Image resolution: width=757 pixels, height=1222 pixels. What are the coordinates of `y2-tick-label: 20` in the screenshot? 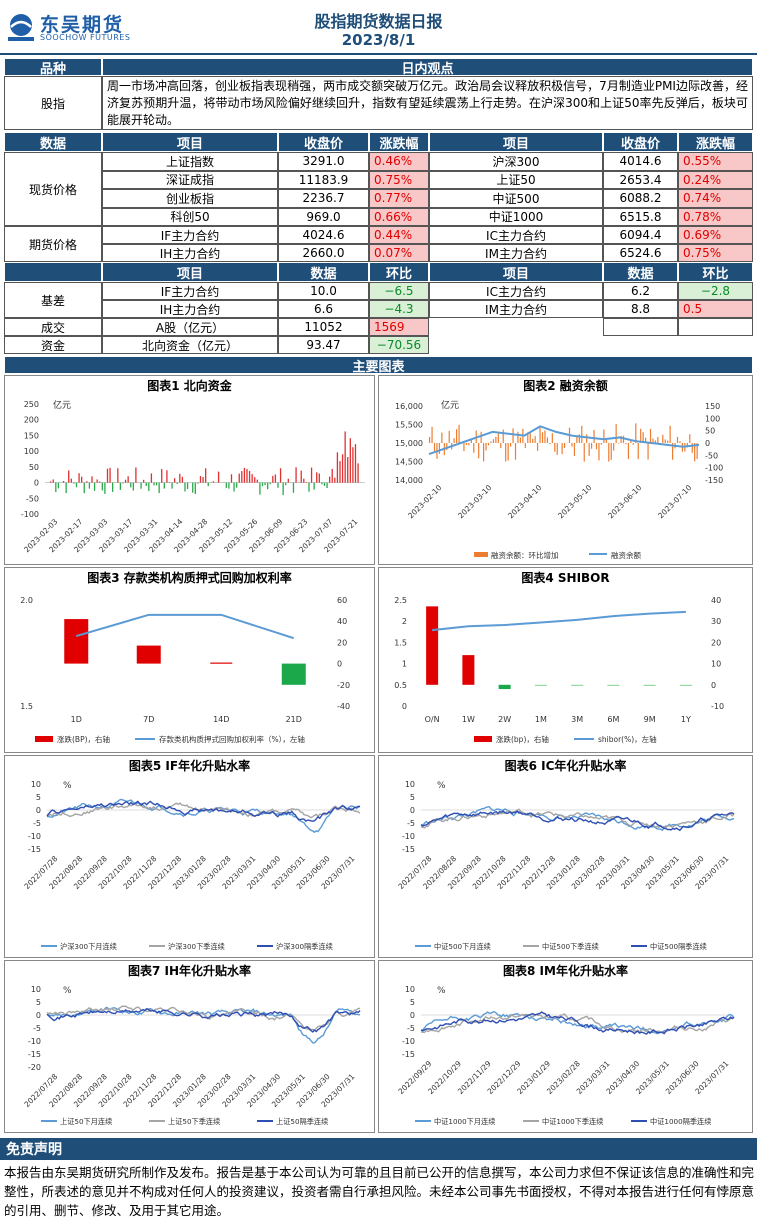 It's located at (342, 642).